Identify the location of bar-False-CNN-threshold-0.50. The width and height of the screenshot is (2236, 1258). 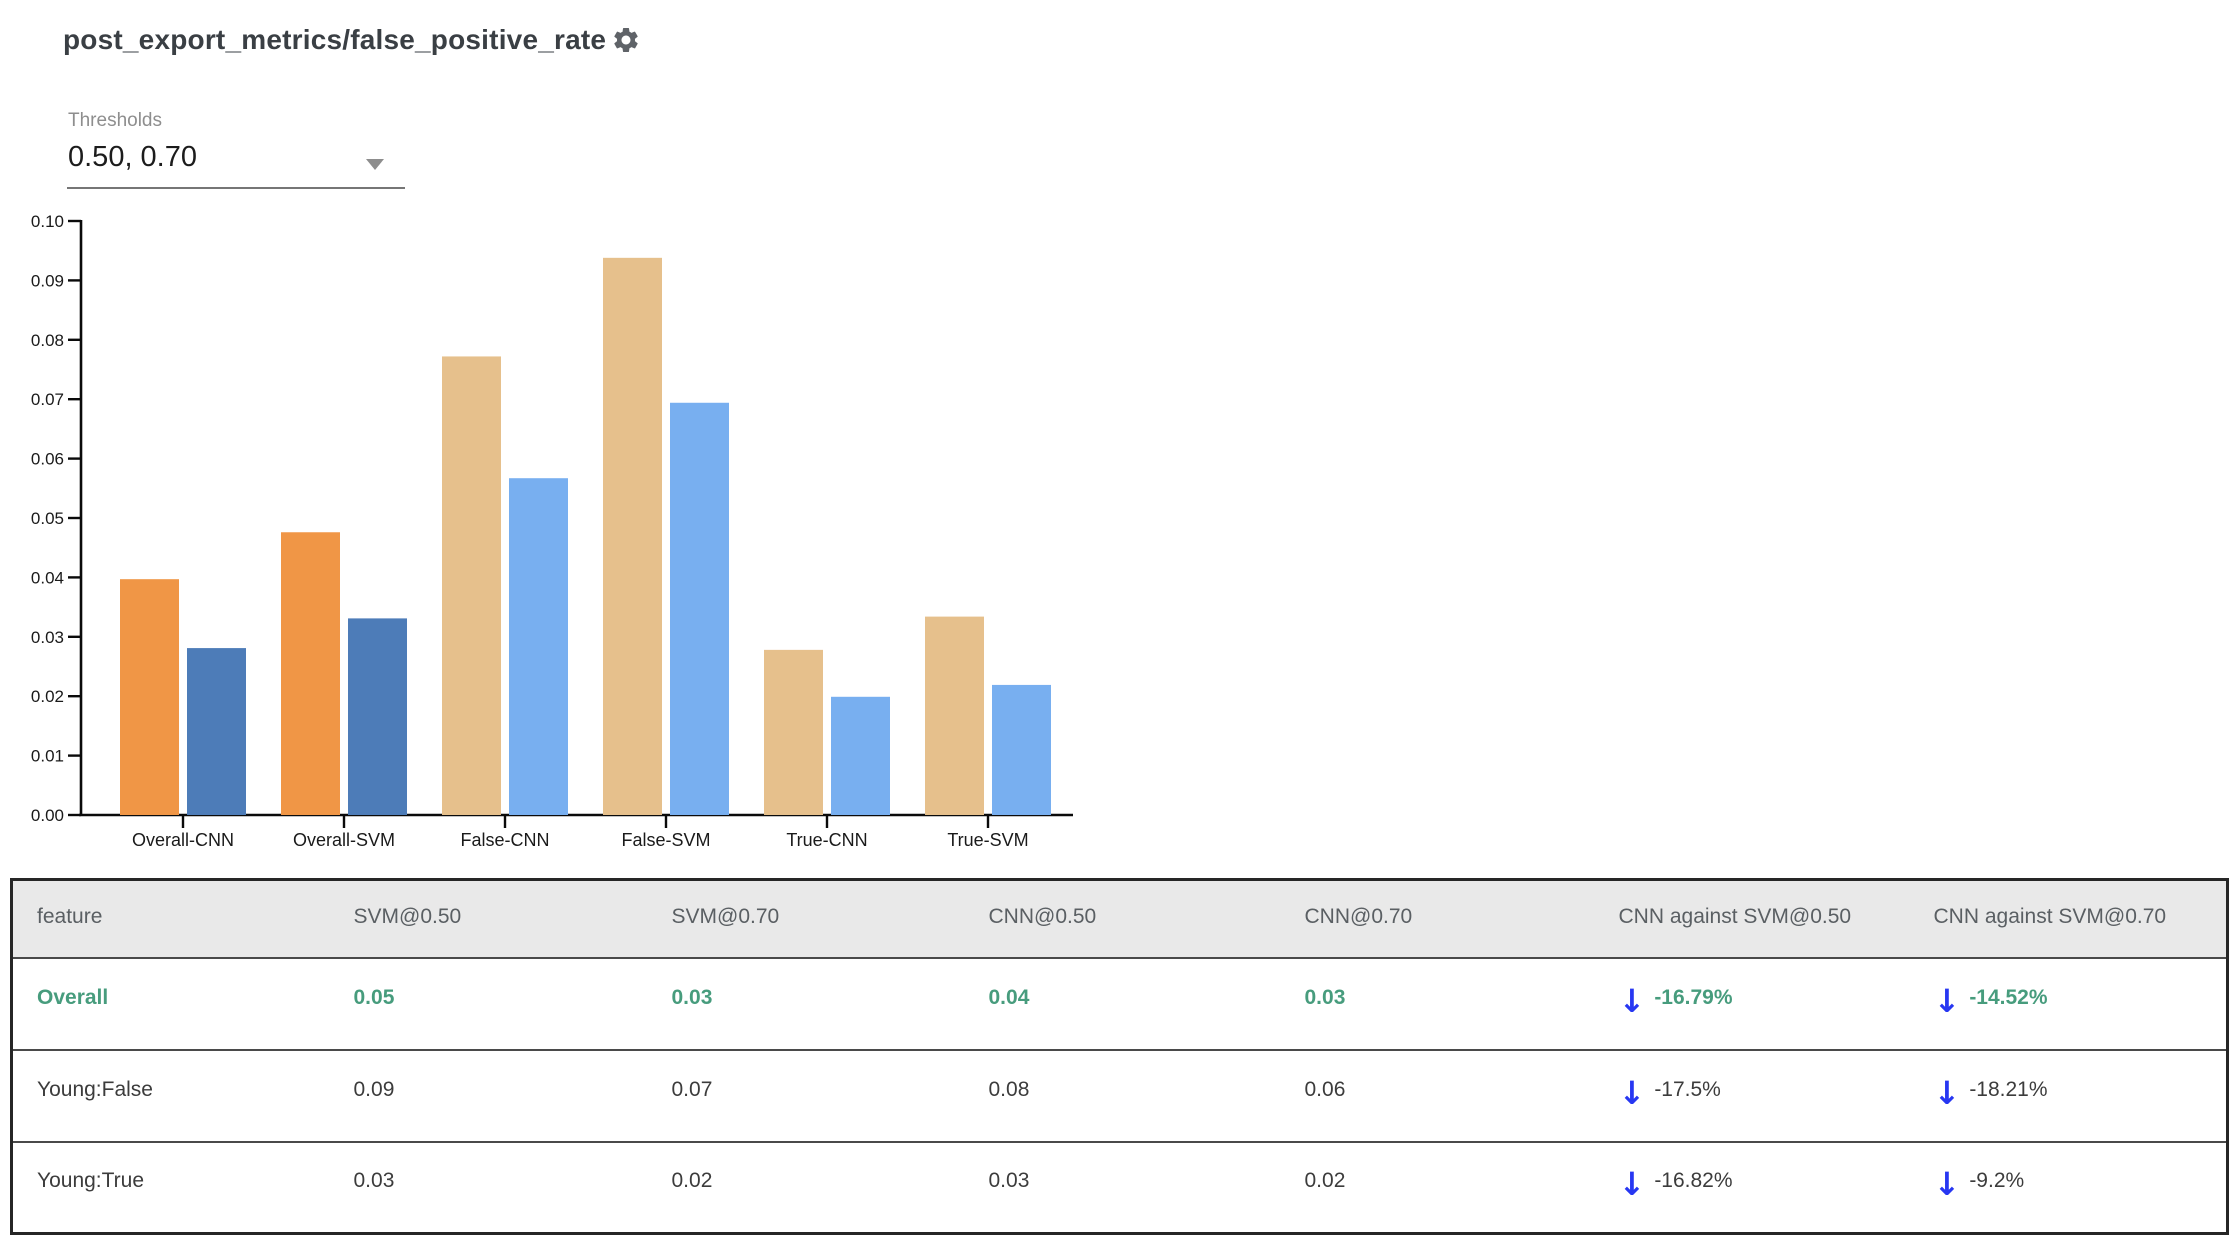
(471, 585).